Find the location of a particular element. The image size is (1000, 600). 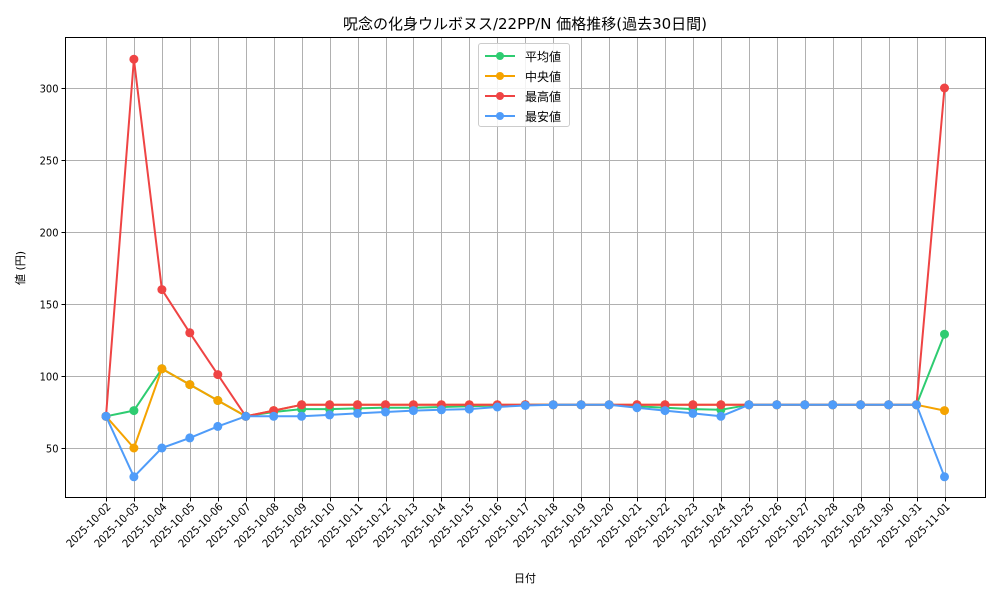

legend-swatch-min-icon is located at coordinates (500, 116).